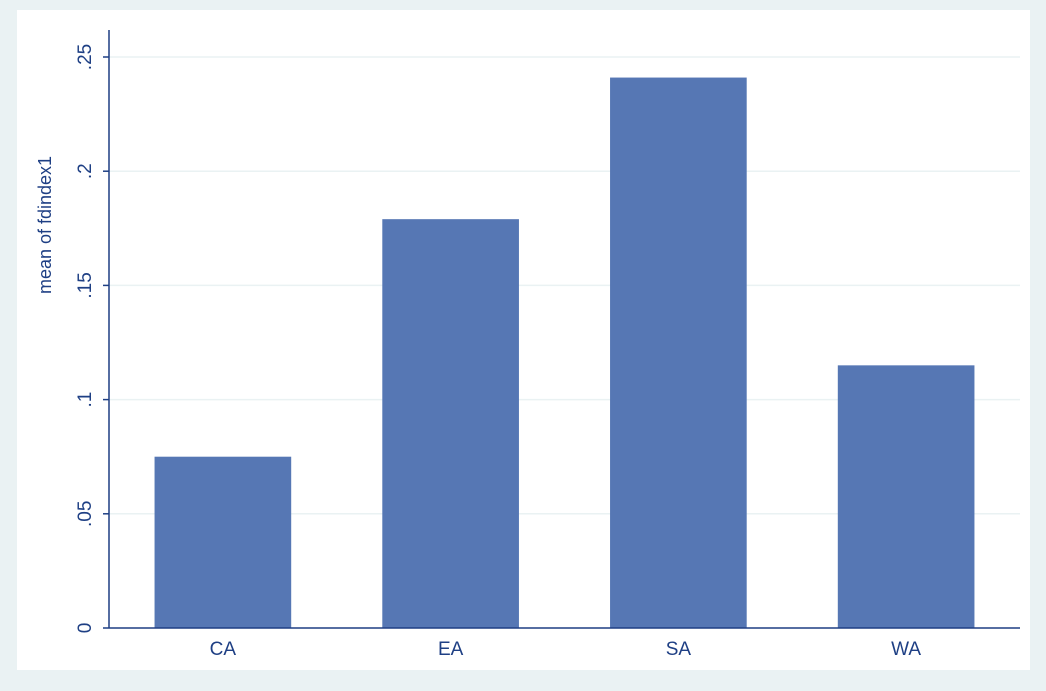  I want to click on bar-ca, so click(223, 542).